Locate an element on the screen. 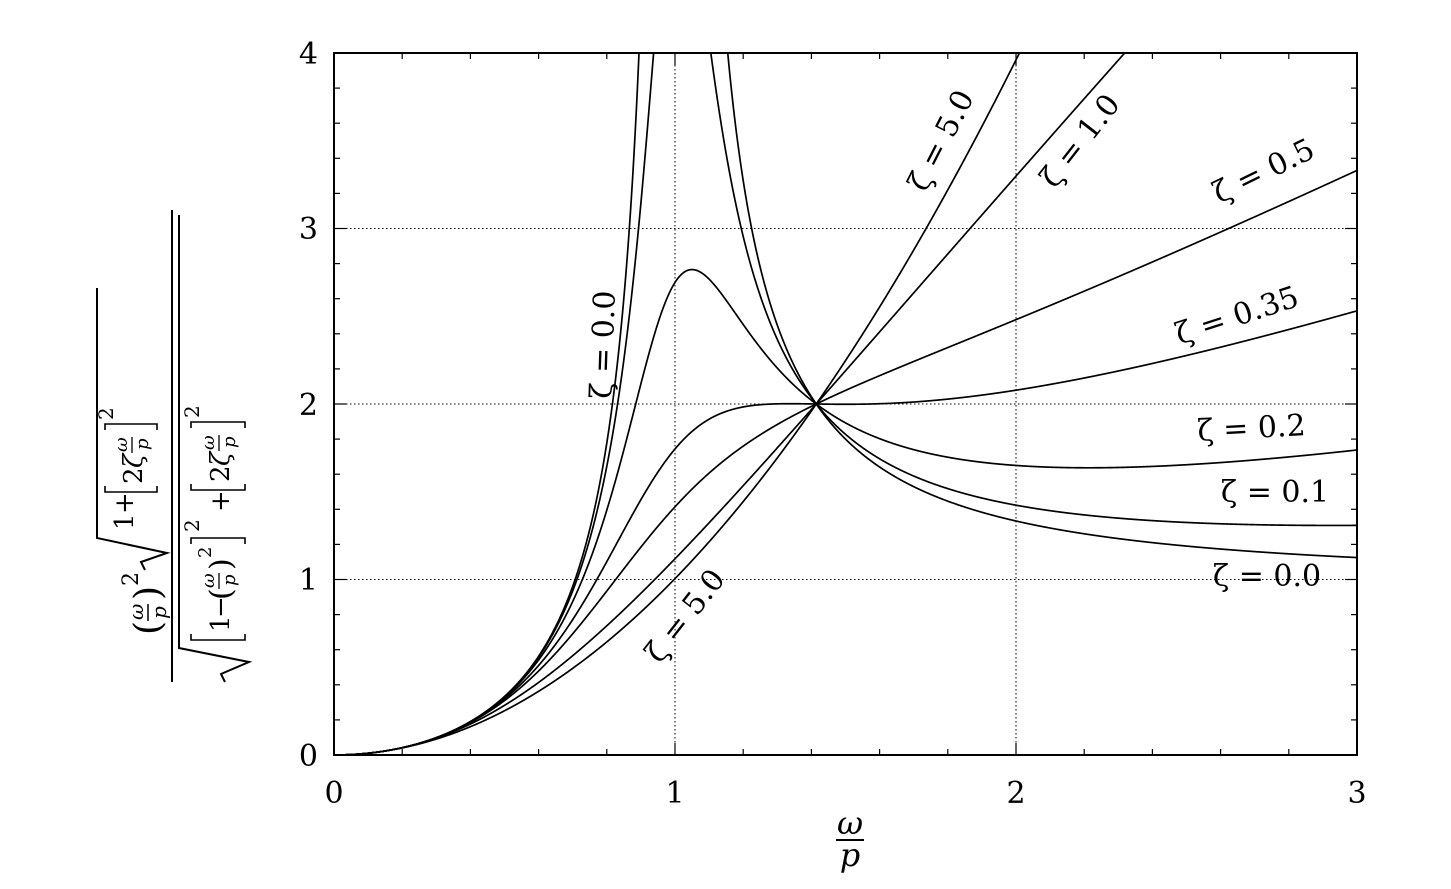 This screenshot has height=889, width=1451. y-tick-label-0: 0 is located at coordinates (308, 756).